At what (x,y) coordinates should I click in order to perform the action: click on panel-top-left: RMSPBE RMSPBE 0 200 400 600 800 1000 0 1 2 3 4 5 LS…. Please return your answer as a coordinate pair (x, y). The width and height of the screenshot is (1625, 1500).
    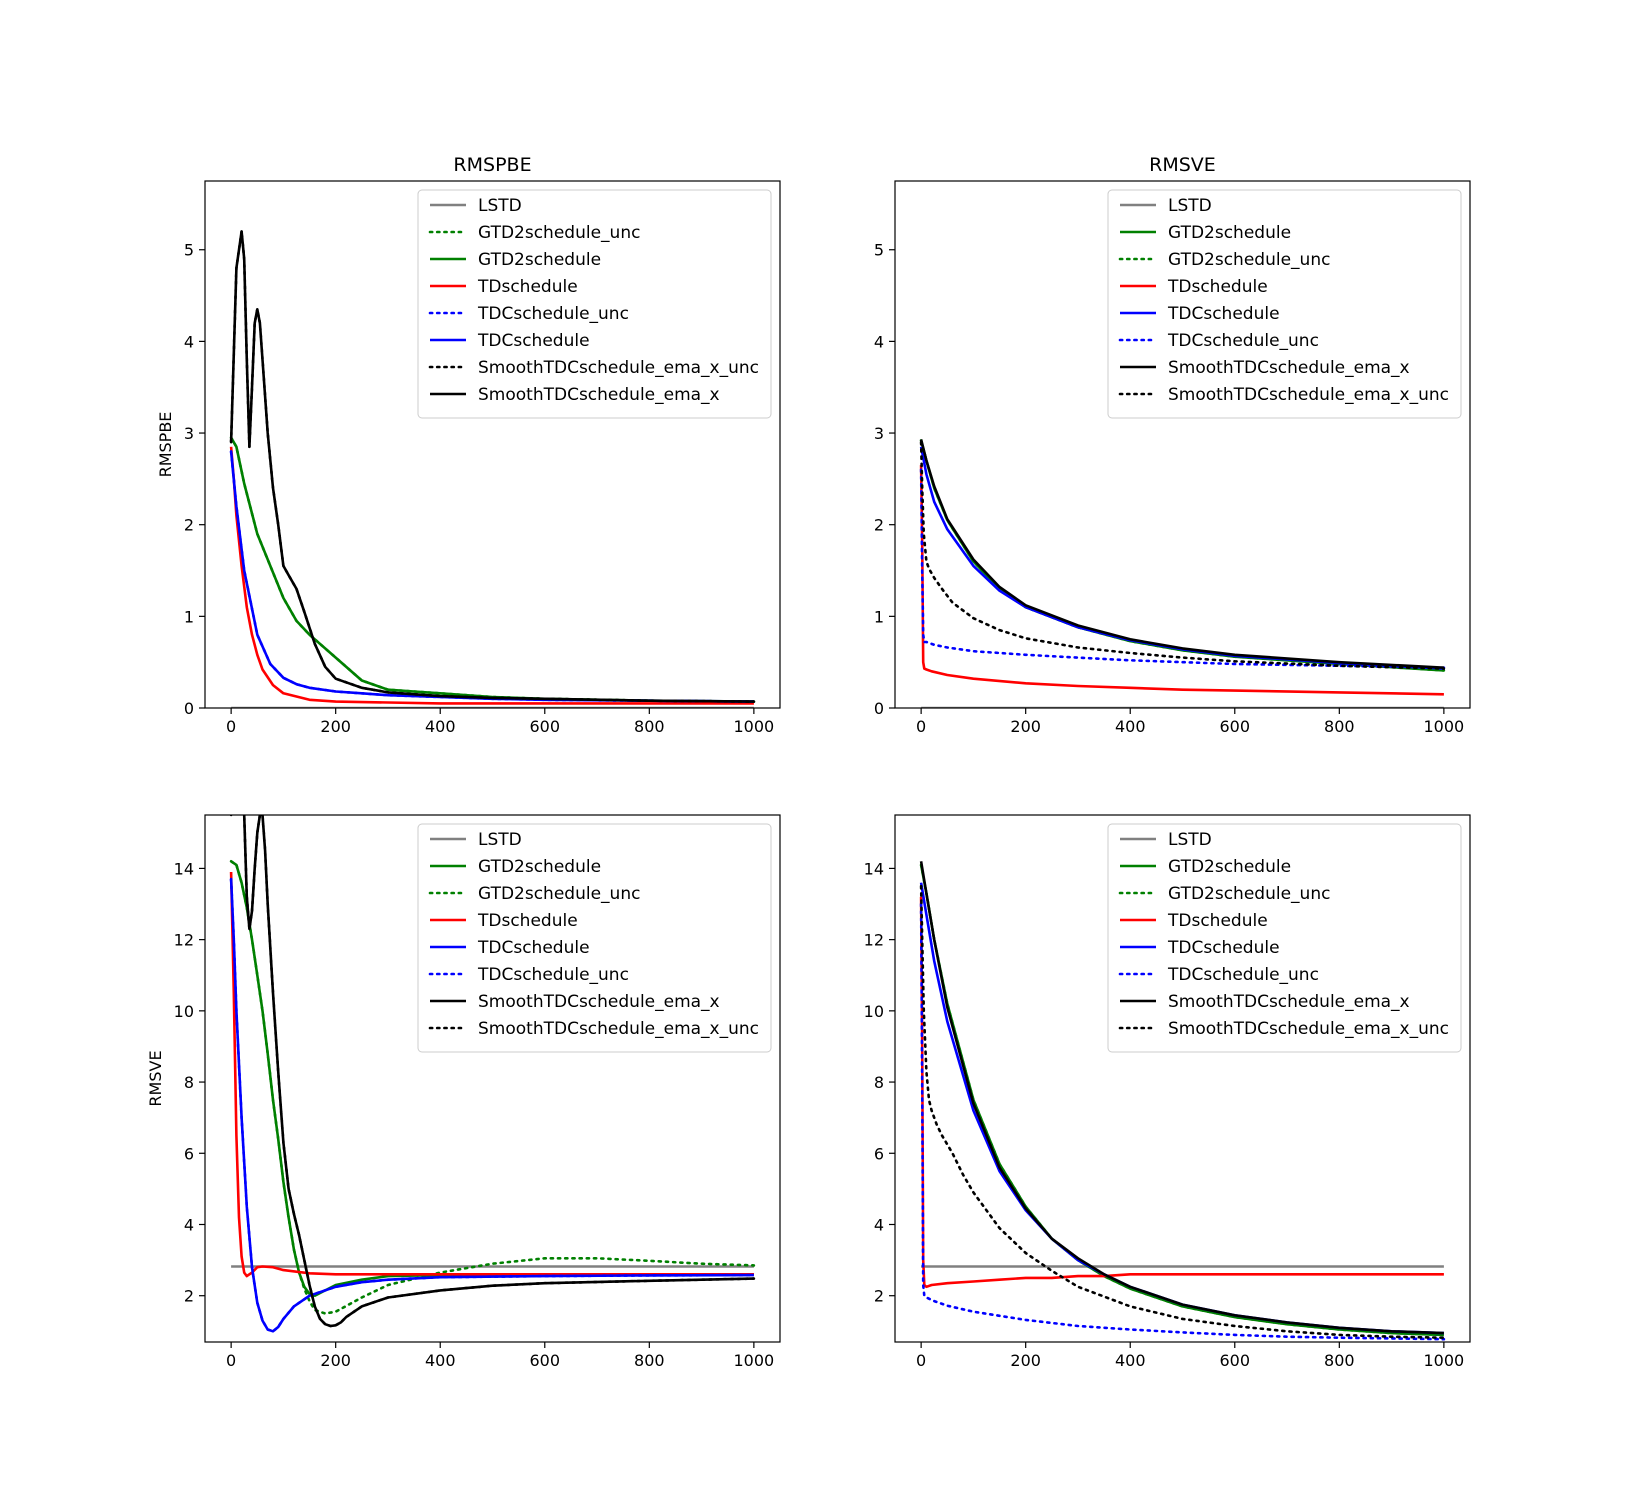
    Looking at the image, I should click on (468, 445).